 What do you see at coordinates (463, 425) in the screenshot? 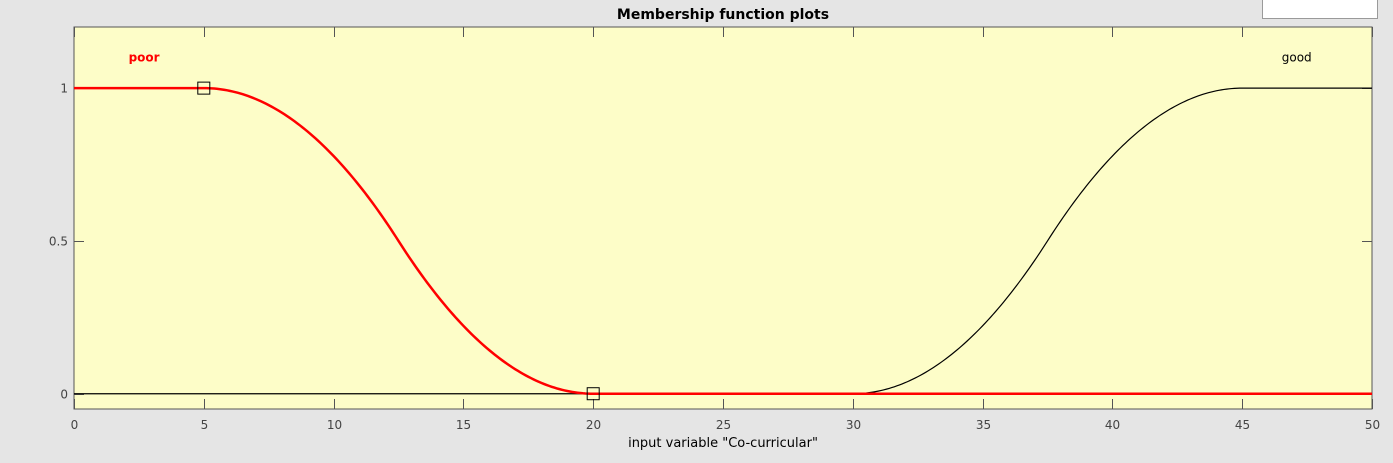
I see `x-tick-label: 15` at bounding box center [463, 425].